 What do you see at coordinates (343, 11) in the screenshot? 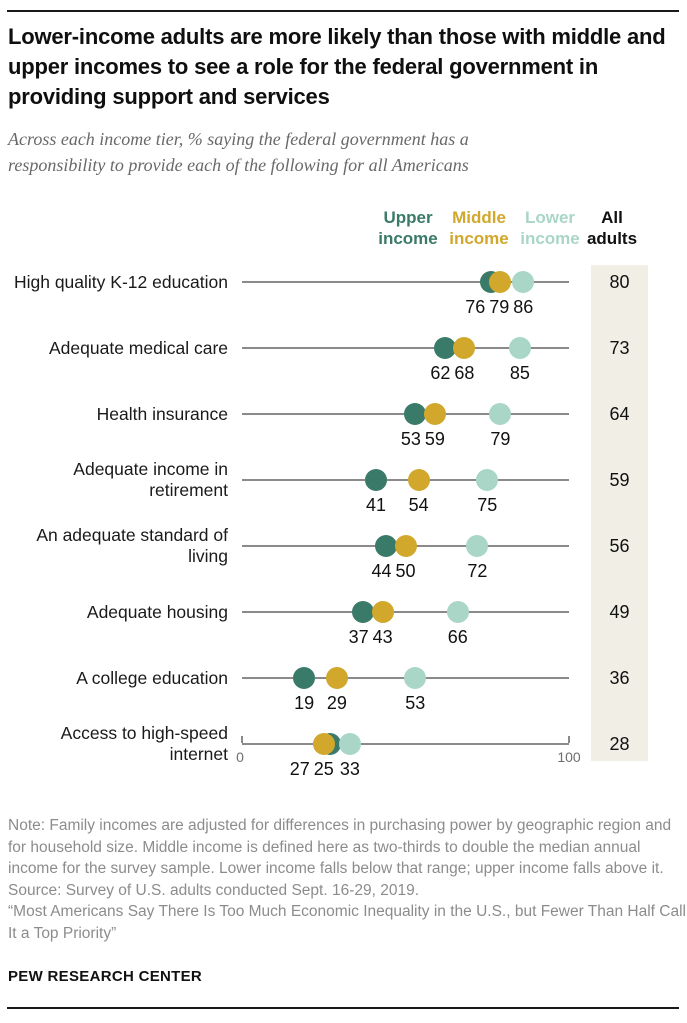
I see `top-divider` at bounding box center [343, 11].